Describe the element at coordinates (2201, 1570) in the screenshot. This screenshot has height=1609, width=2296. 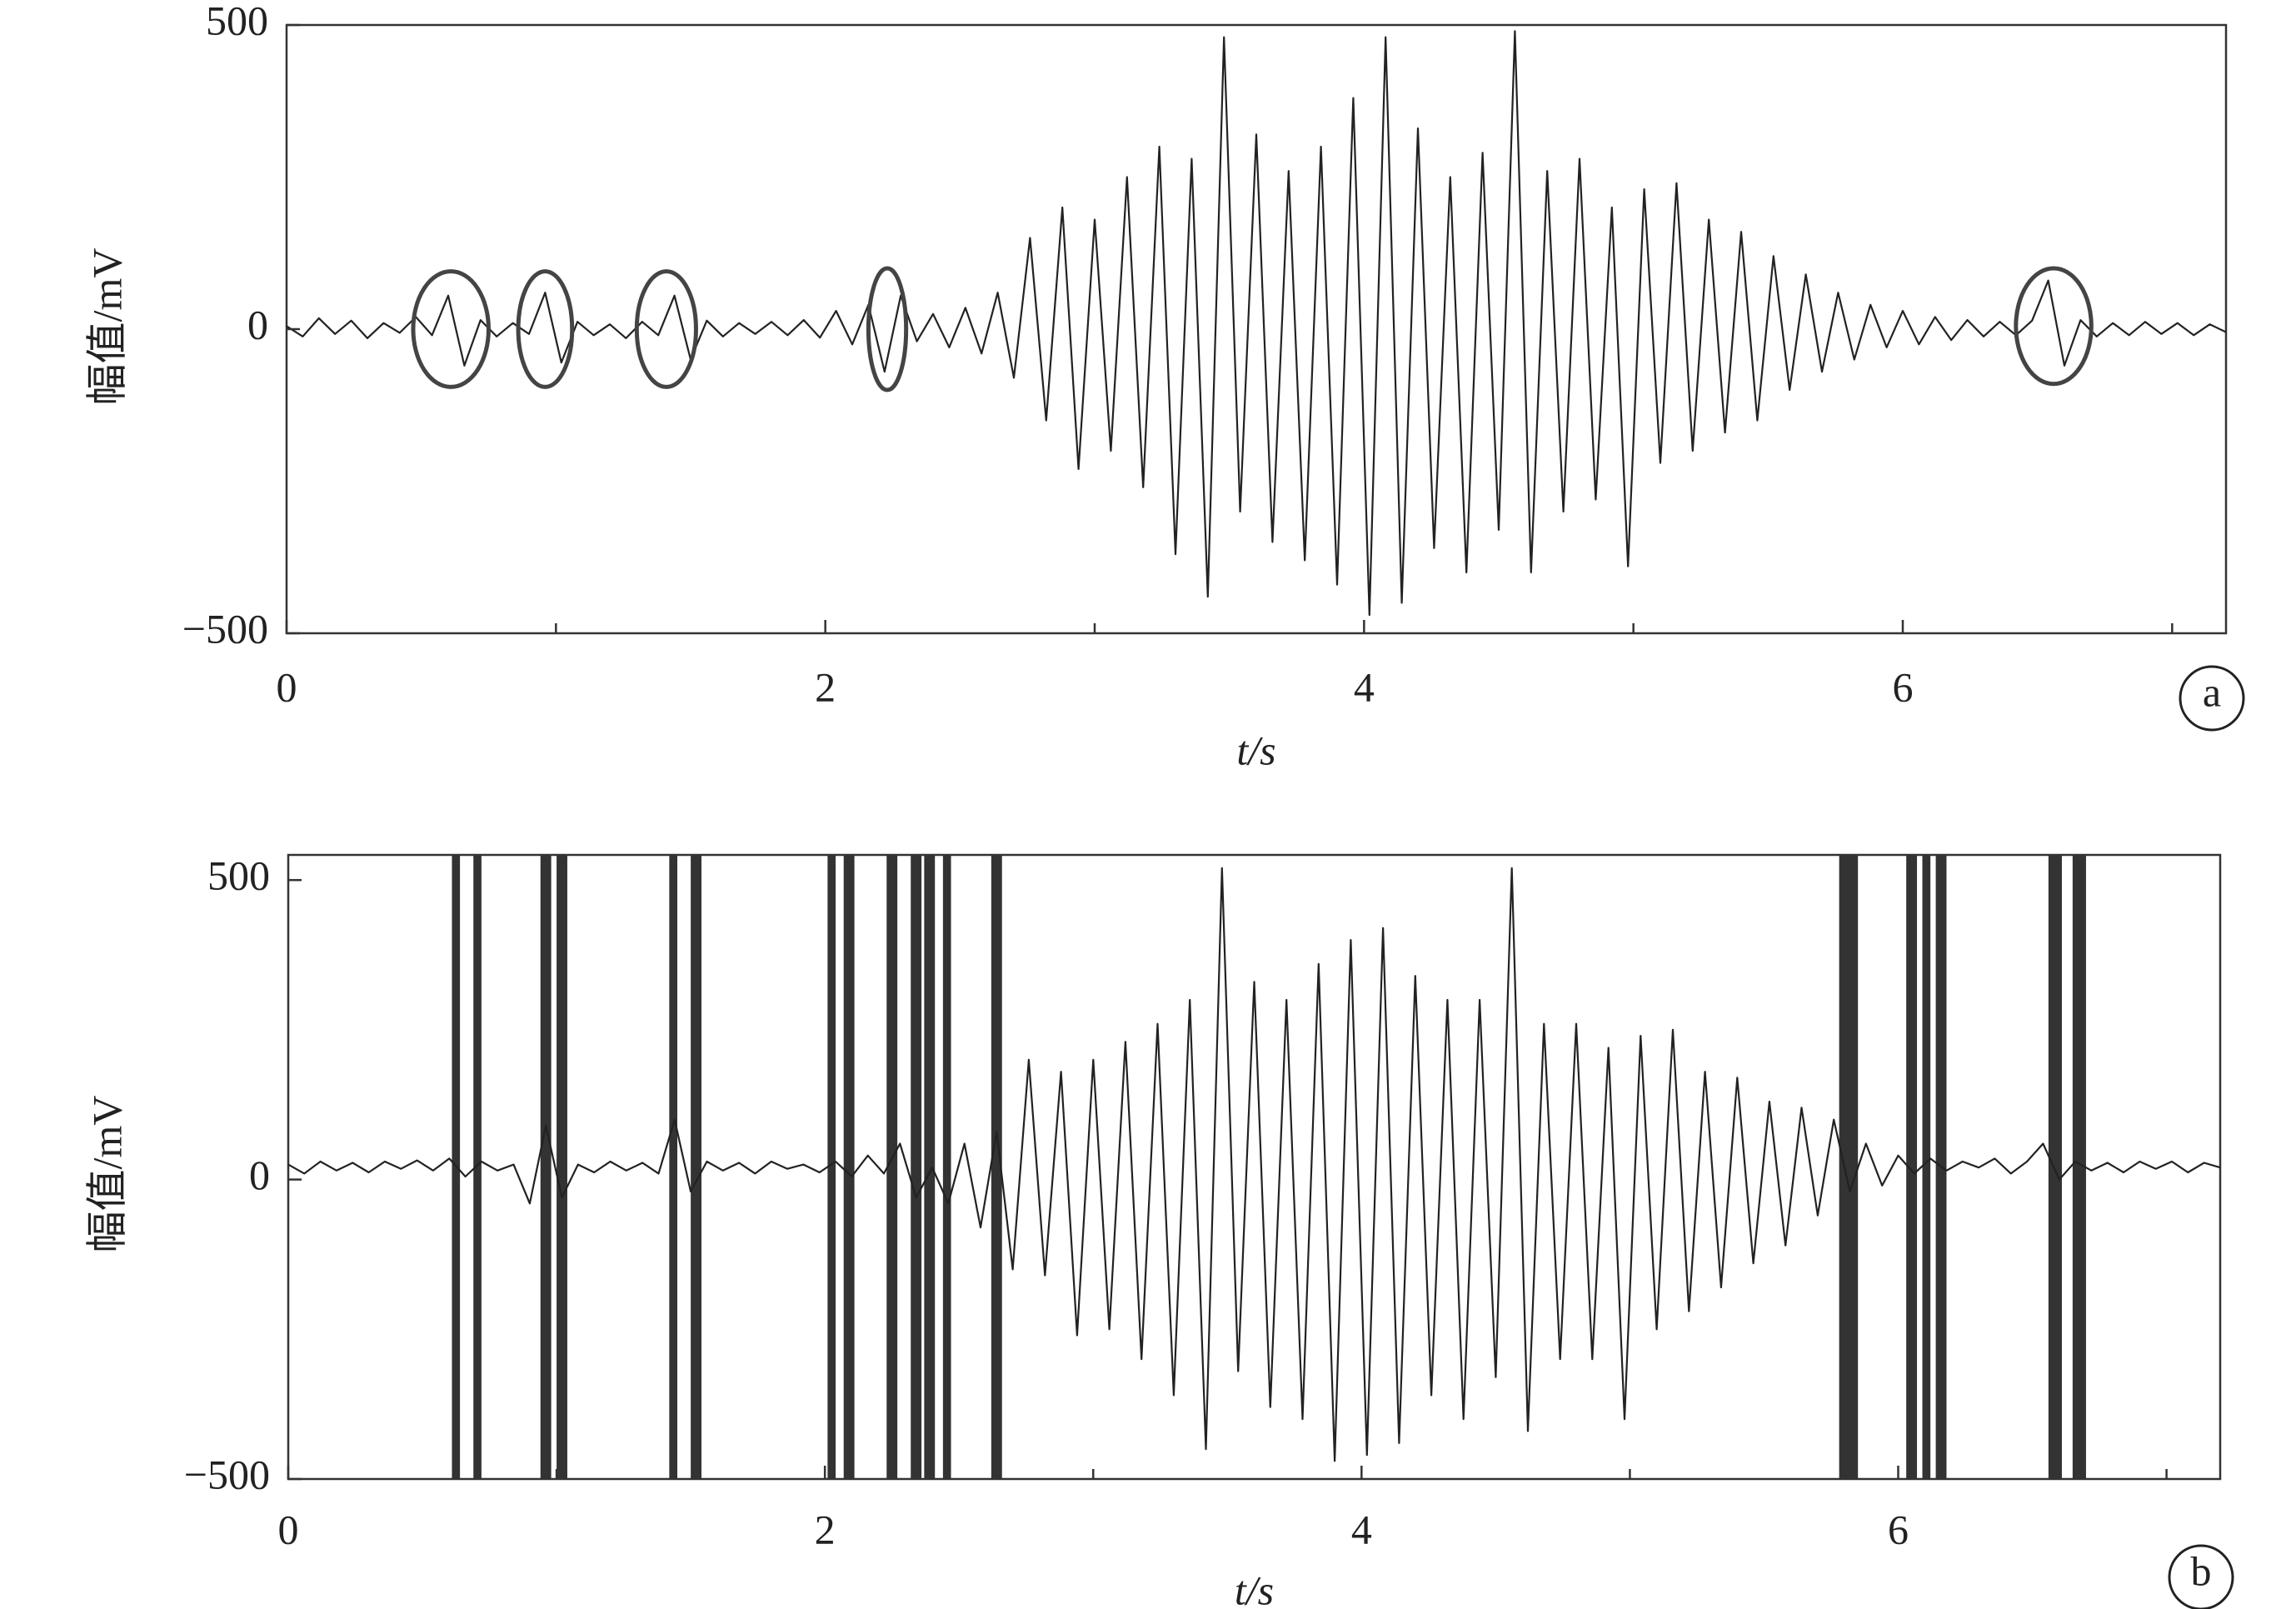
I see `panel-label: b` at that location.